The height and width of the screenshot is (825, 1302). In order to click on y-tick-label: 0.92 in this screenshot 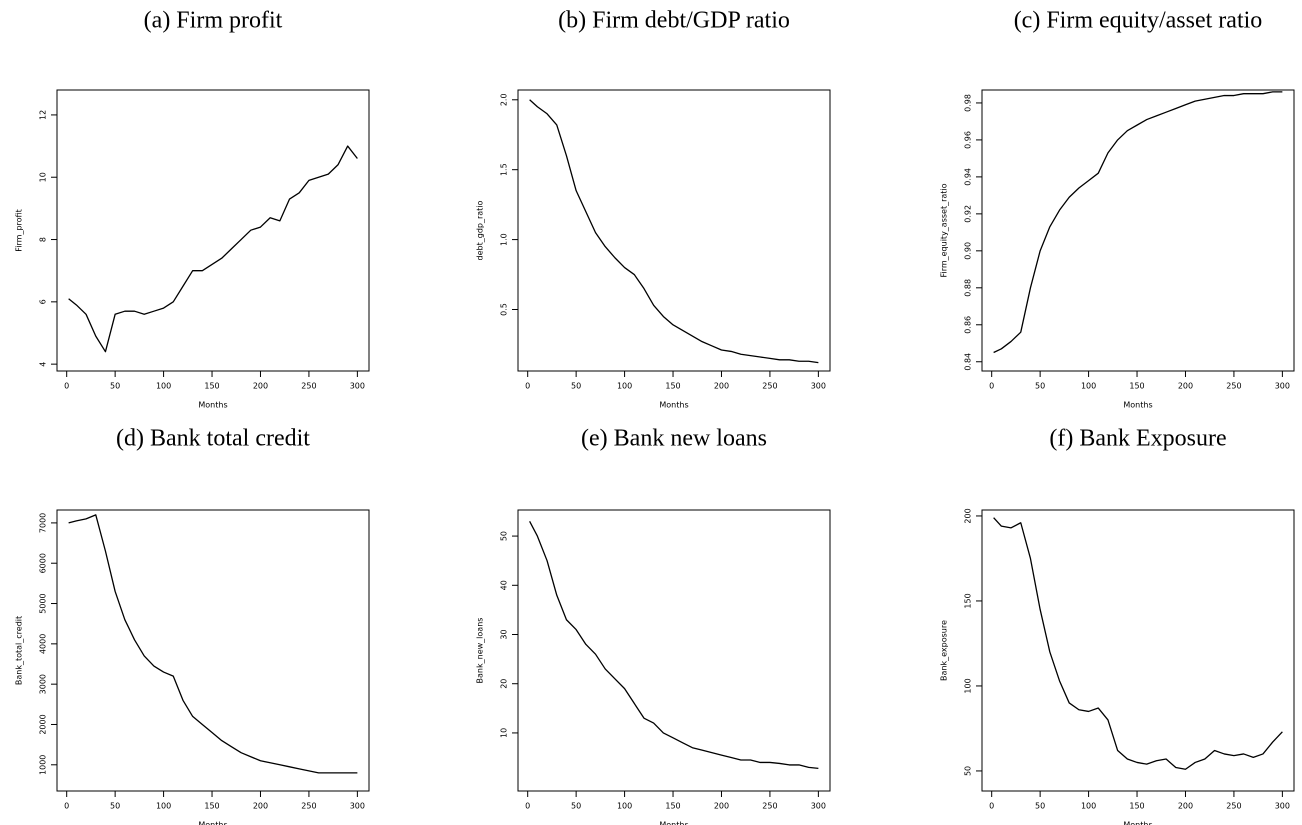, I will do `click(968, 214)`.